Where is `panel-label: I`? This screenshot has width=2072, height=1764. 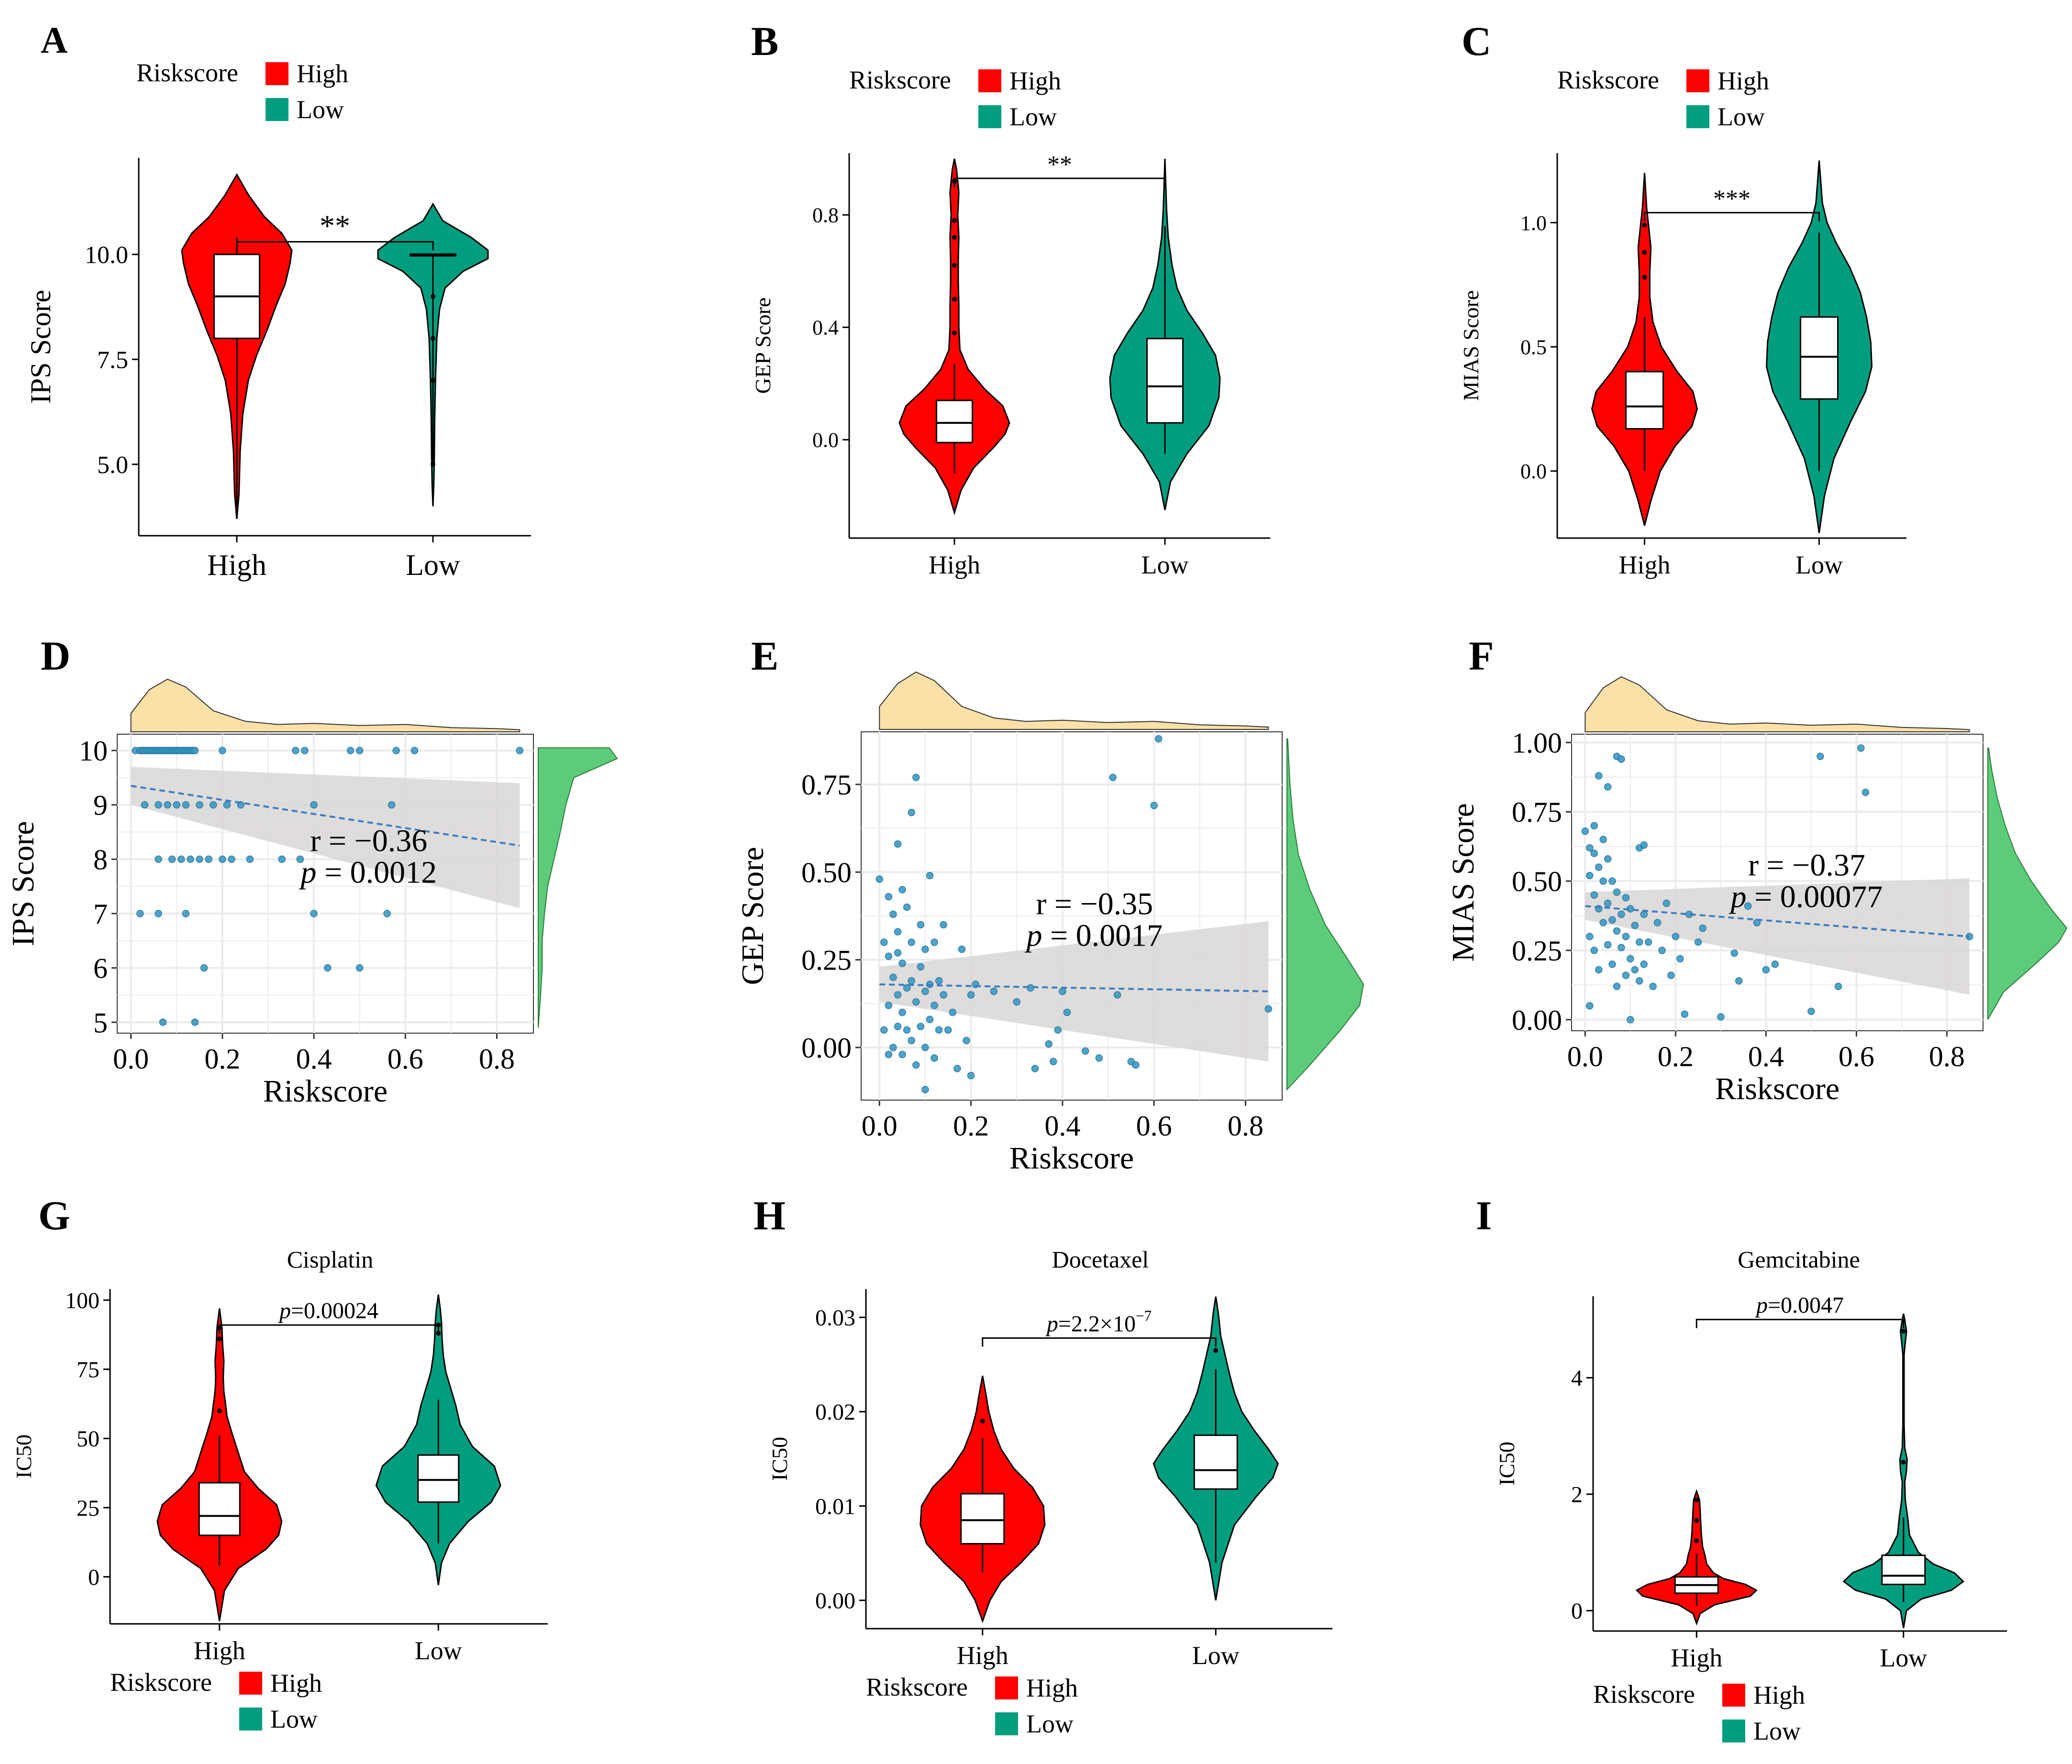
panel-label: I is located at coordinates (1484, 1215).